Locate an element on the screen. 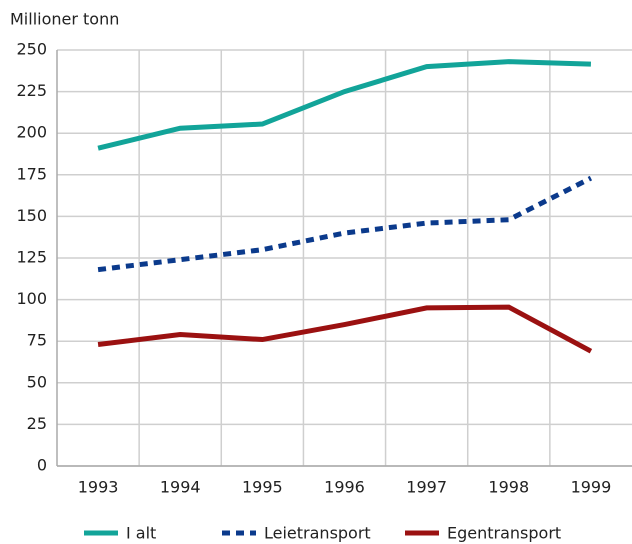 The image size is (632, 544). x-tick-label: 1999 is located at coordinates (591, 487).